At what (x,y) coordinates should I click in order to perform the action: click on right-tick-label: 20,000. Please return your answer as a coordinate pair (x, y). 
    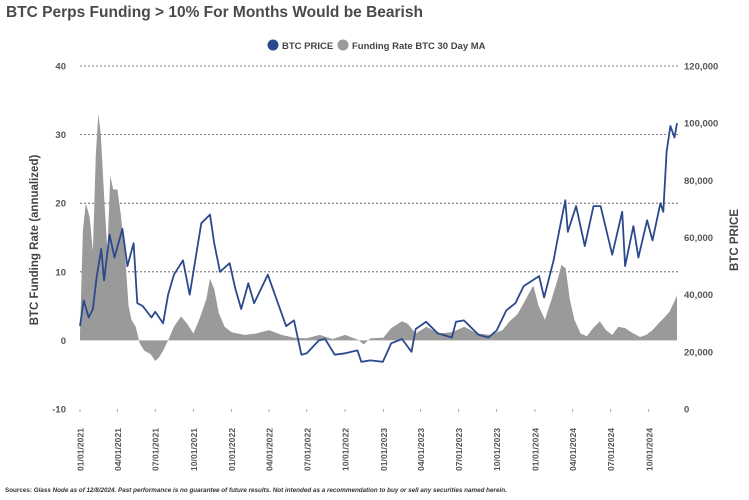
    Looking at the image, I should click on (698, 352).